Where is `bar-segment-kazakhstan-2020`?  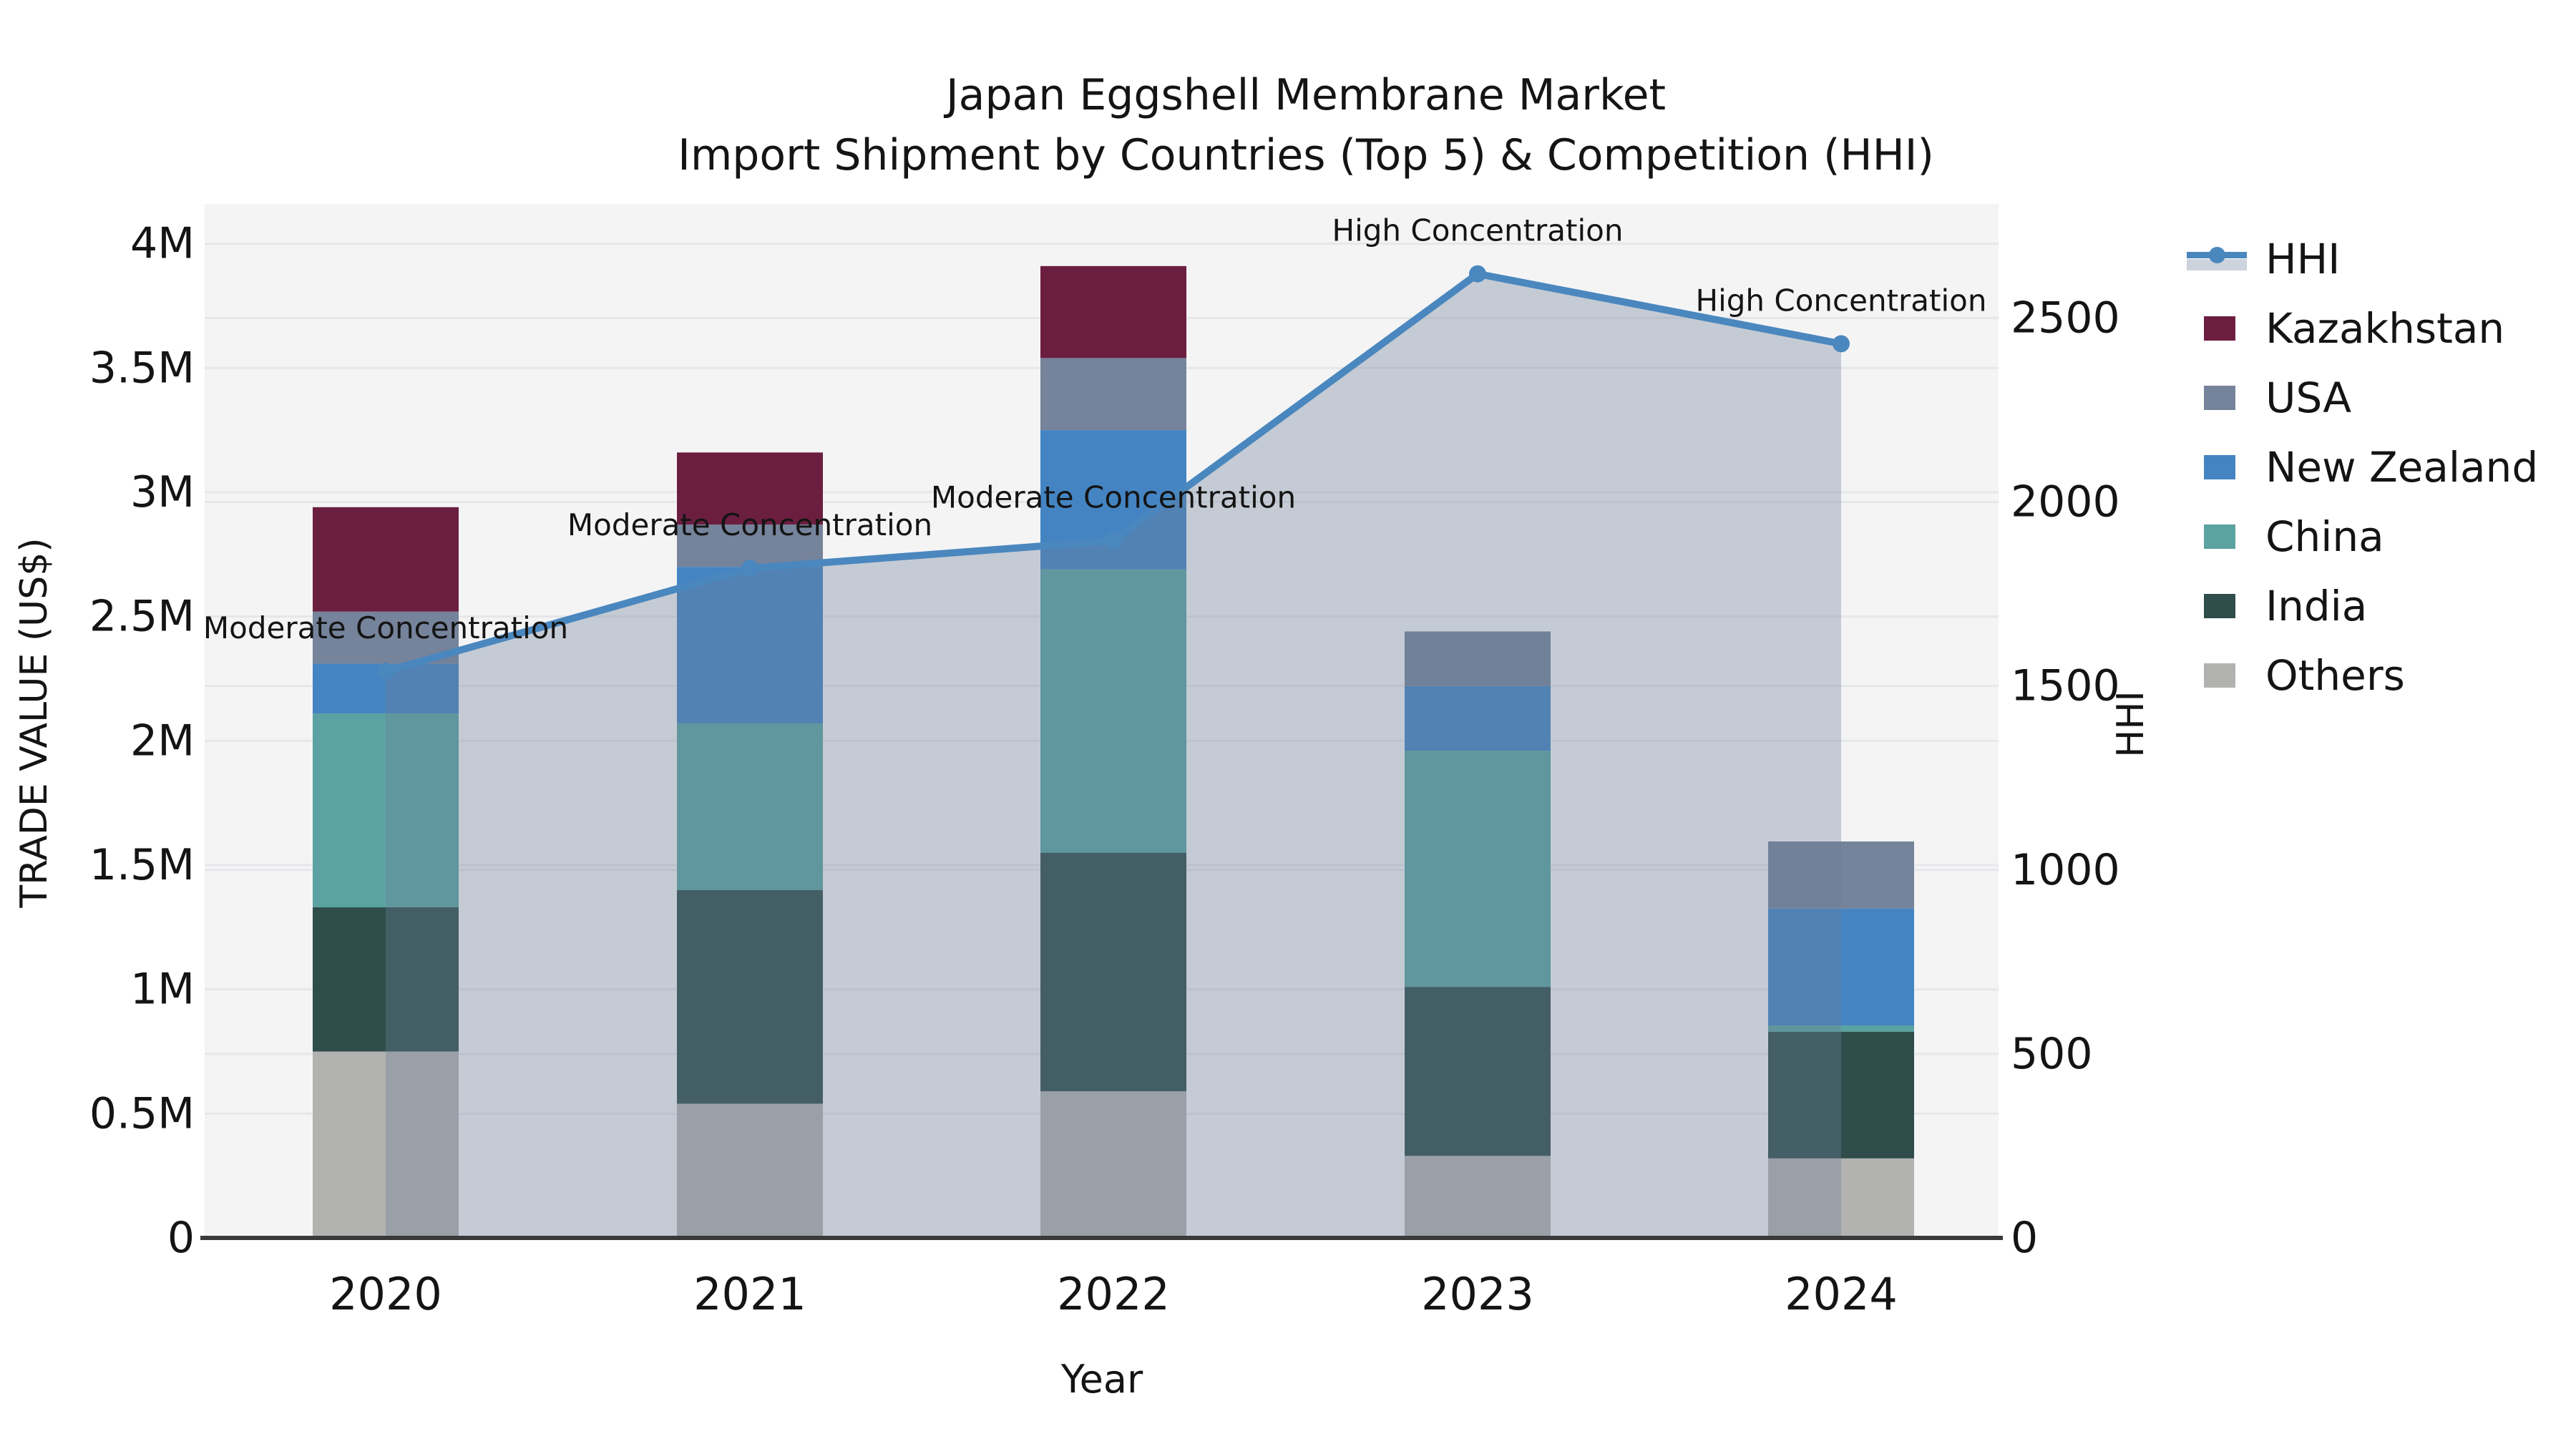
bar-segment-kazakhstan-2020 is located at coordinates (386, 559).